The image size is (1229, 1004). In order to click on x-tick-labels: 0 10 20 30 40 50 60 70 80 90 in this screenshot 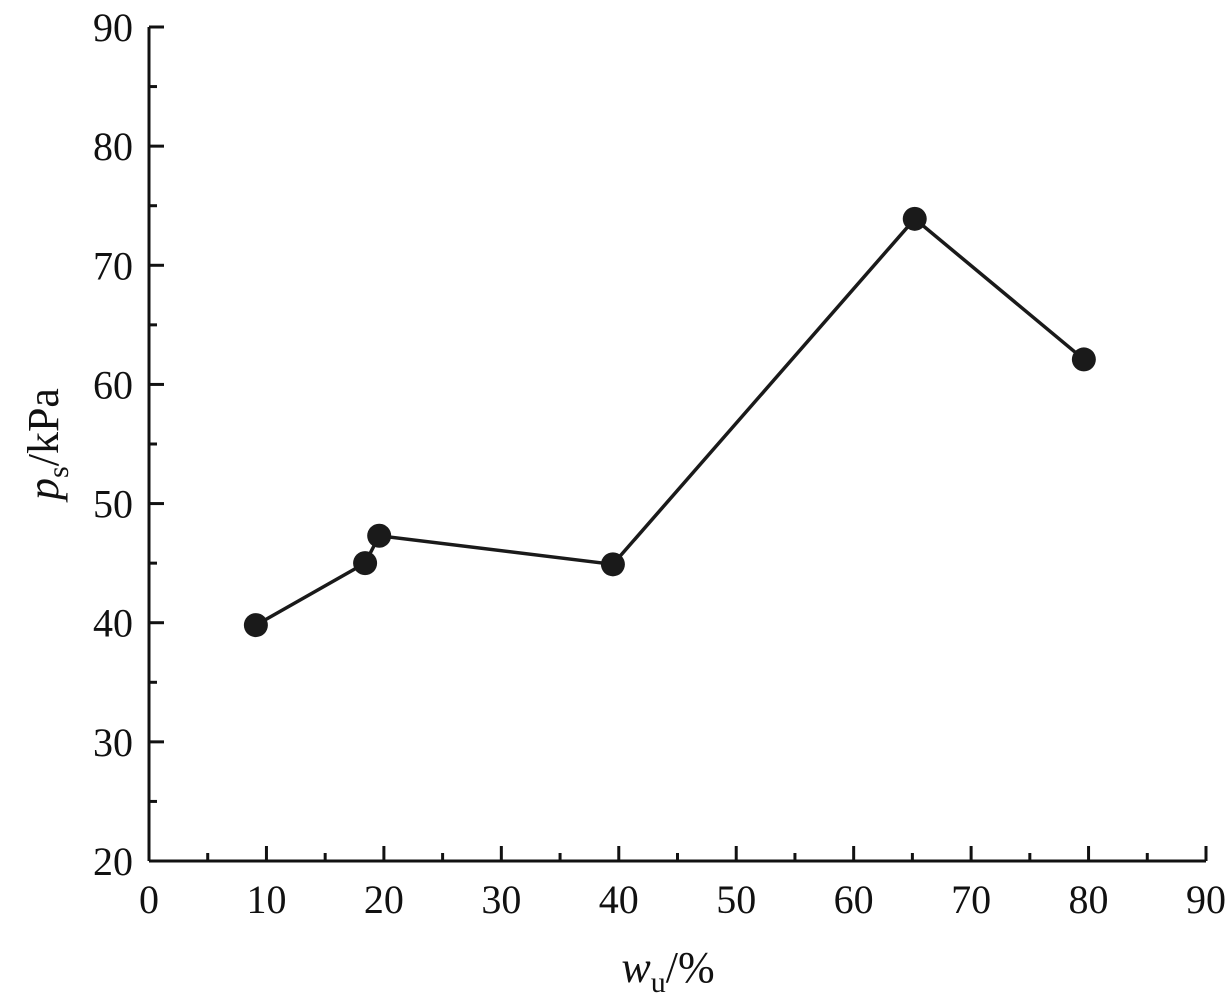, I will do `click(682, 899)`.